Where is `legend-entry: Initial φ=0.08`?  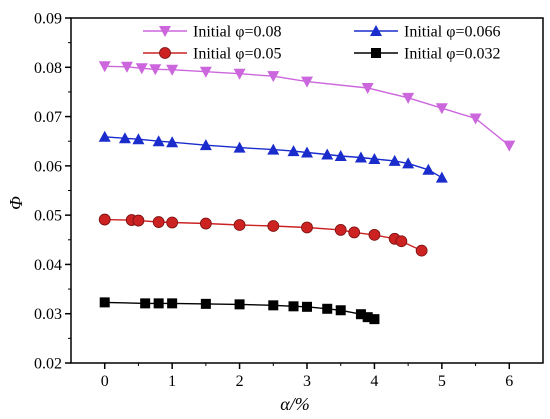
legend-entry: Initial φ=0.08 is located at coordinates (212, 32).